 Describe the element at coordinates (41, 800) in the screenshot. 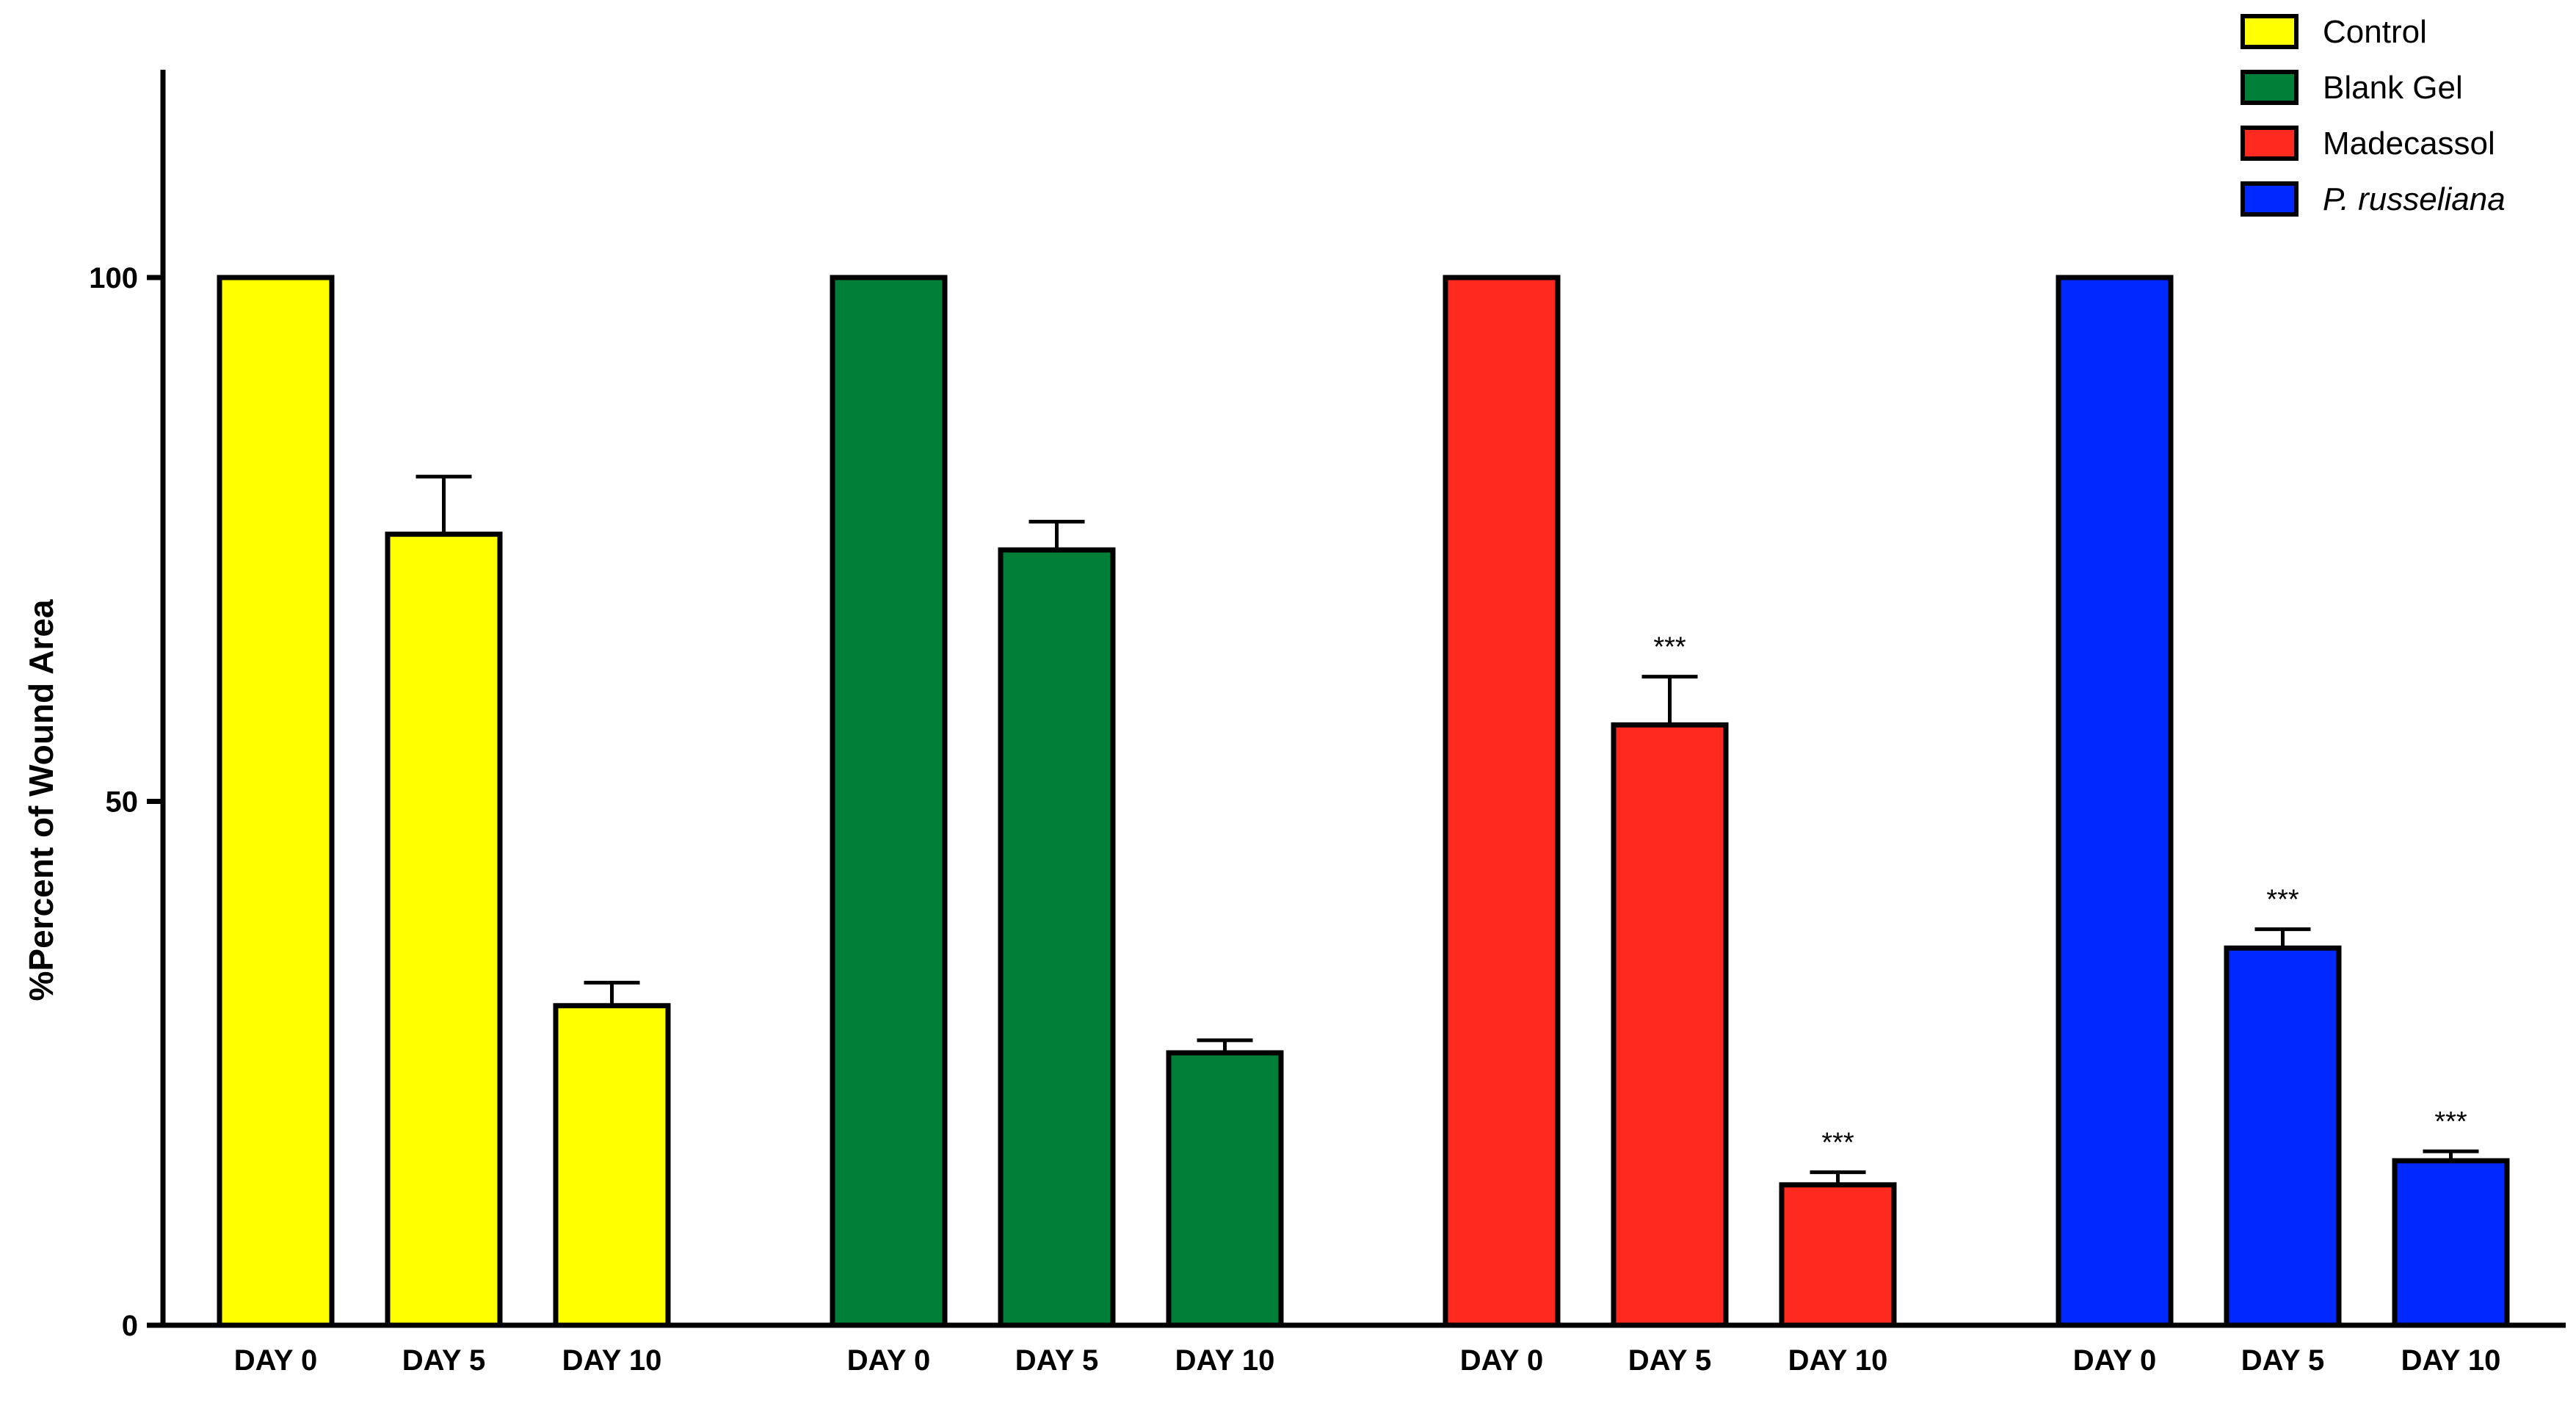

I see `y-axis-label: %Percent of Wound Area` at that location.